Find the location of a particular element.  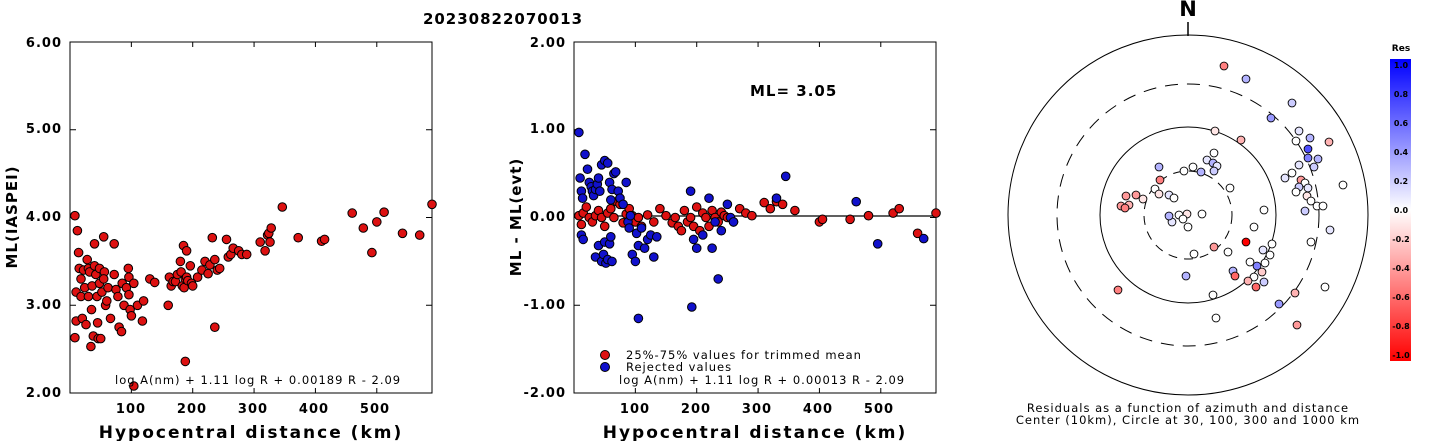

colorbar-tick-label: -0.6 is located at coordinates (1401, 297).